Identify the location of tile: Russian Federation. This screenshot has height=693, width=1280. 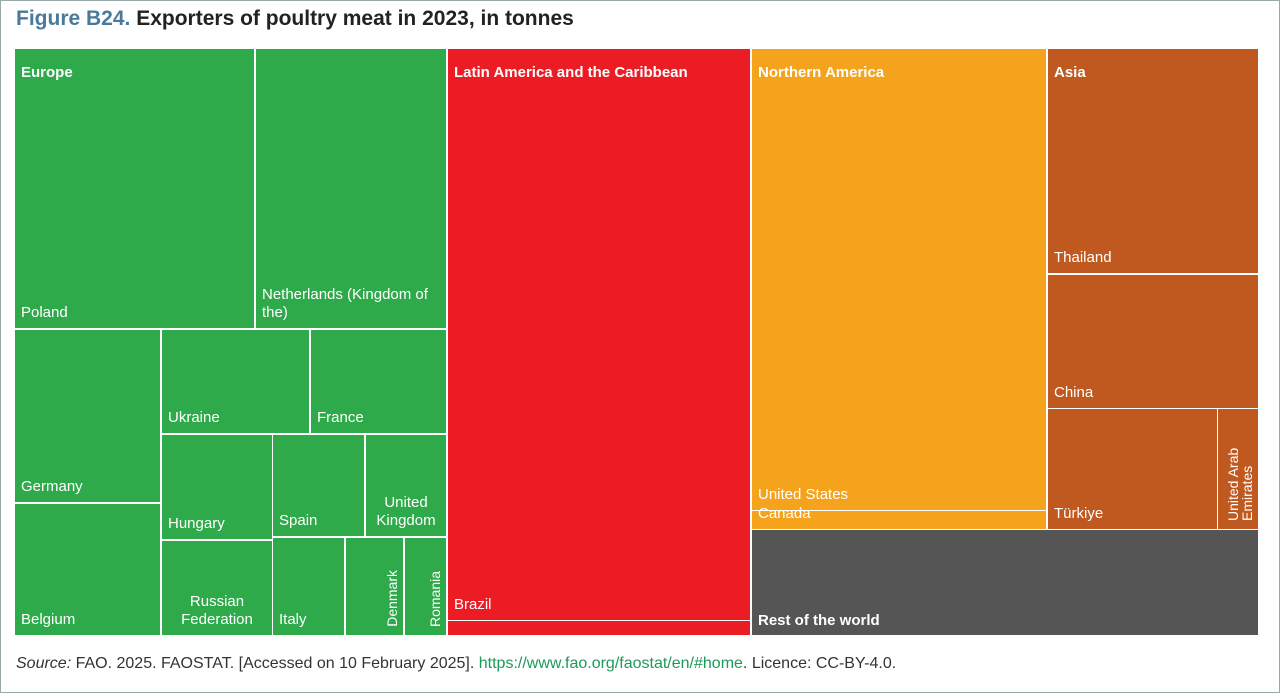
(218, 589).